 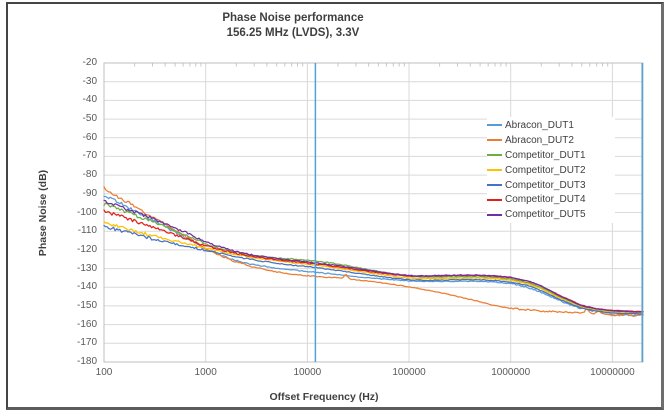 I want to click on legend-label: Abracon_DUT2, so click(x=539, y=140).